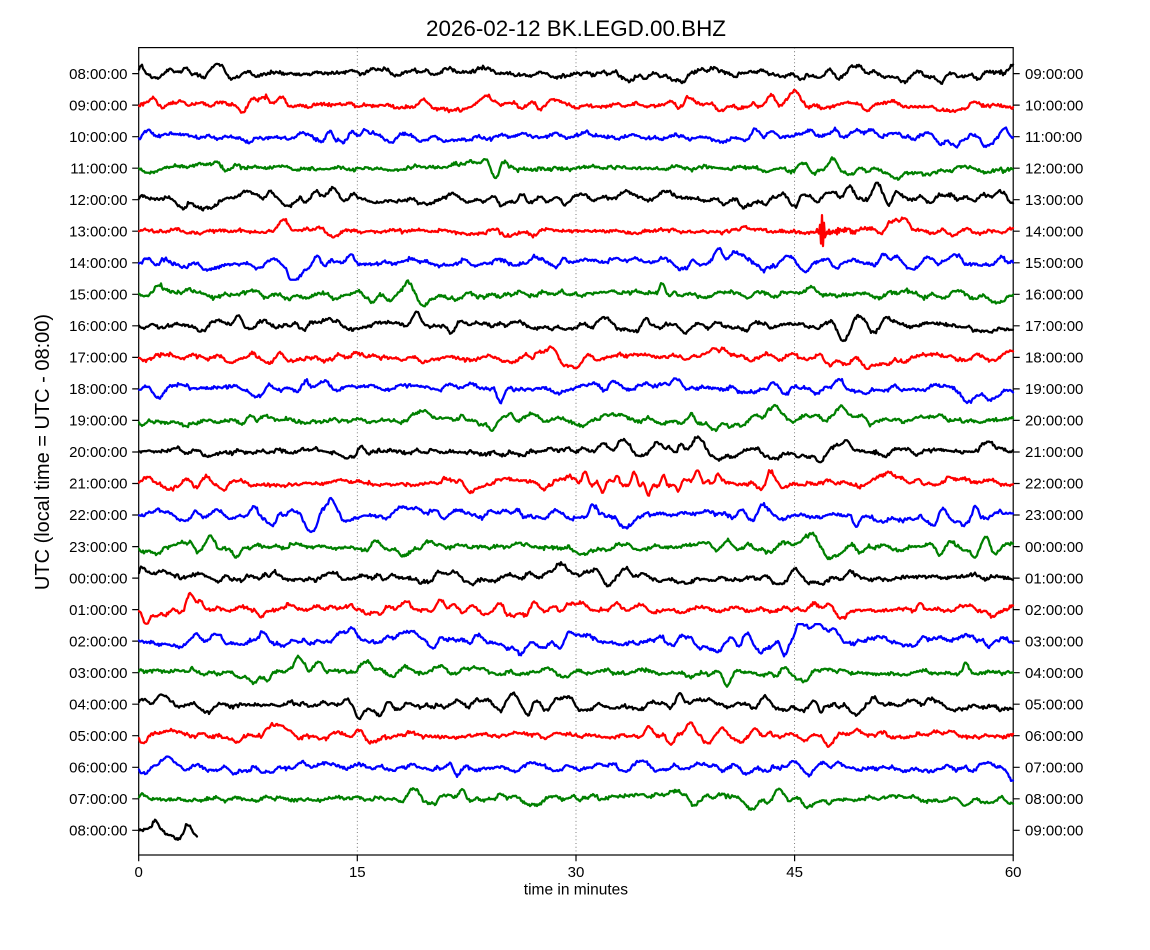 The image size is (1150, 950). I want to click on svg-text: 2026-02-12 BK.LEGD.00.BHZ, so click(576, 28).